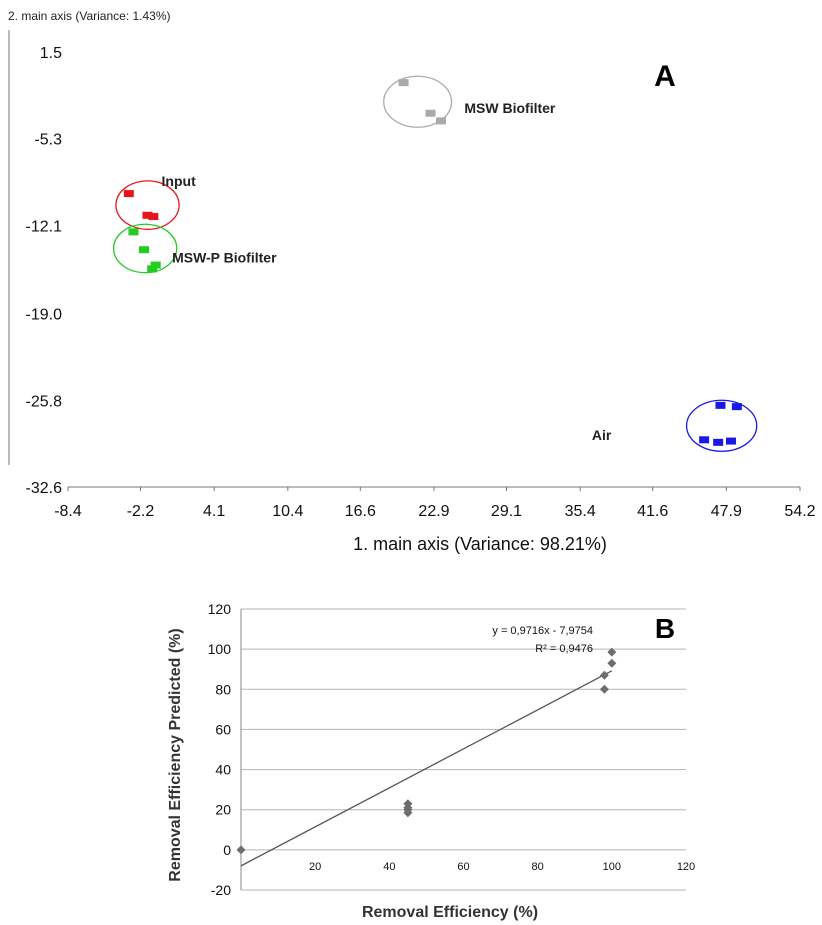 The height and width of the screenshot is (925, 822). Describe the element at coordinates (44, 488) in the screenshot. I see `panel-a-y-tick-label: -32.6` at that location.